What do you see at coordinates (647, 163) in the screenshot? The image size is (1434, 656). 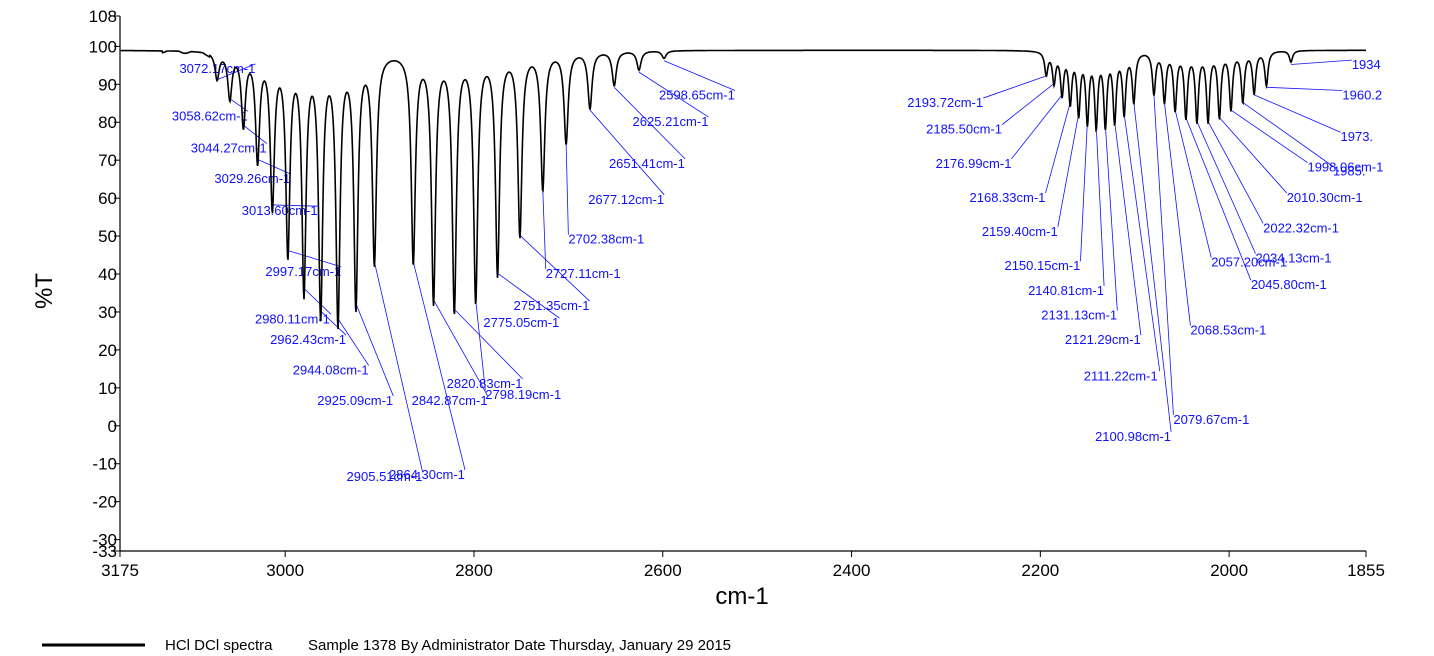 I see `peak-label: 2651.41cm-1` at bounding box center [647, 163].